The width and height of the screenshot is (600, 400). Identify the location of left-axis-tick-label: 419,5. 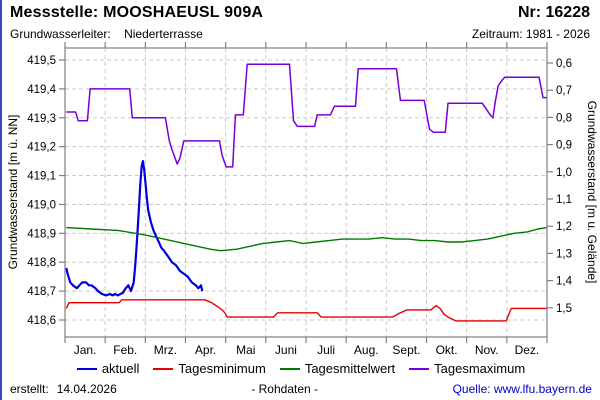
(41, 61).